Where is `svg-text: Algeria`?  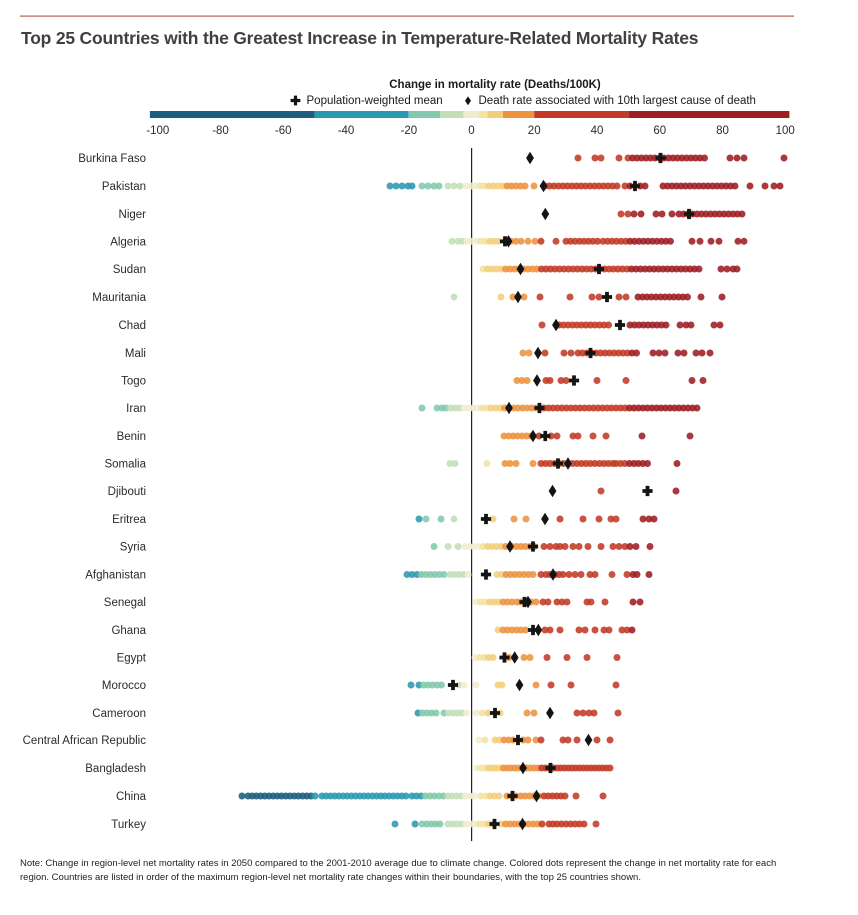 svg-text: Algeria is located at coordinates (128, 242).